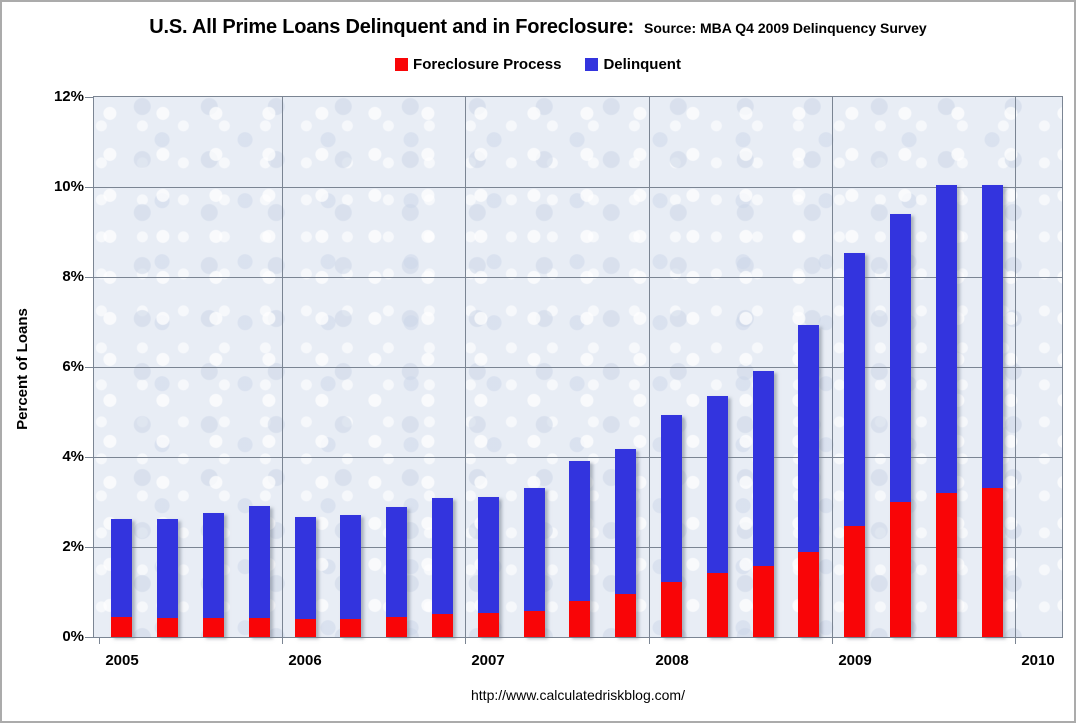  What do you see at coordinates (900, 569) in the screenshot?
I see `bar-2009-q2-foreclosure` at bounding box center [900, 569].